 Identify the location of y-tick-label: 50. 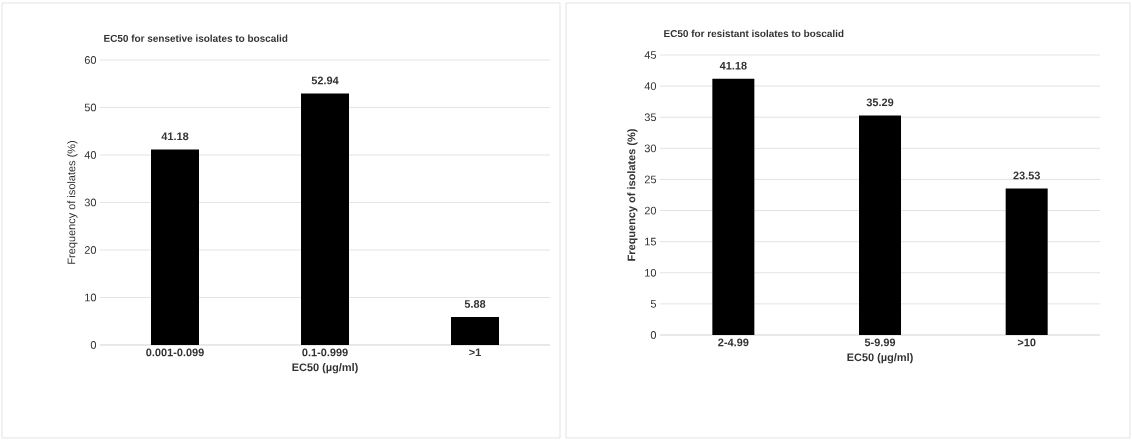
(90, 107).